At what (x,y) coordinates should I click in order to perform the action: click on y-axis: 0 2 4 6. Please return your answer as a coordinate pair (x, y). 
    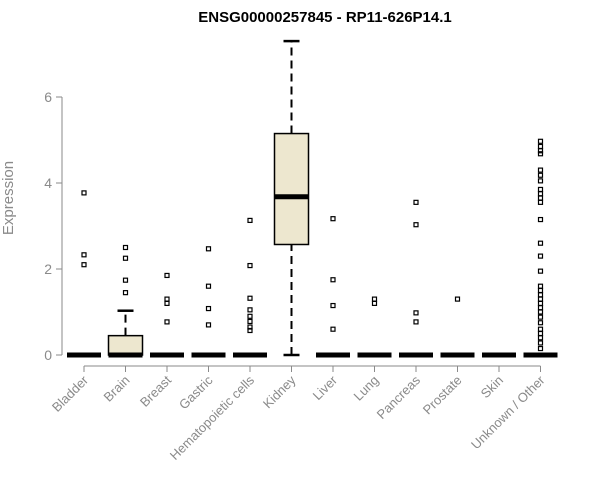
    Looking at the image, I should click on (53, 226).